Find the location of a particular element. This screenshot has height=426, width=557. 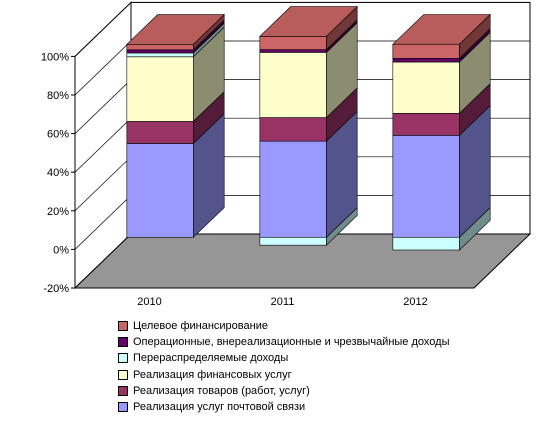

gridline is located at coordinates (302, 29).